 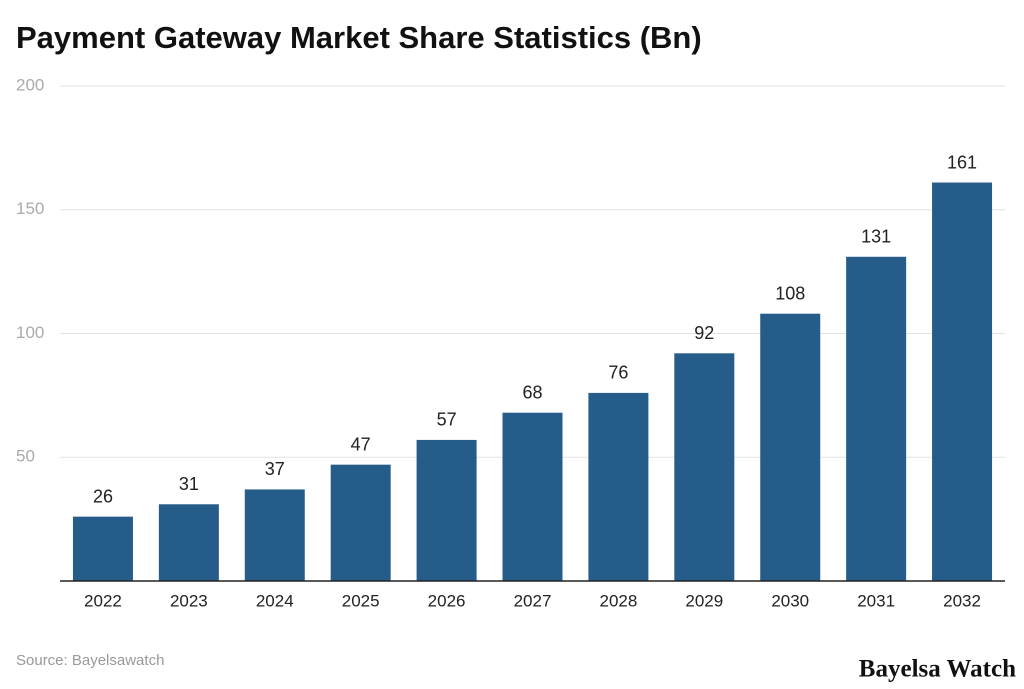 I want to click on x-tick-label: 2027, so click(x=533, y=600).